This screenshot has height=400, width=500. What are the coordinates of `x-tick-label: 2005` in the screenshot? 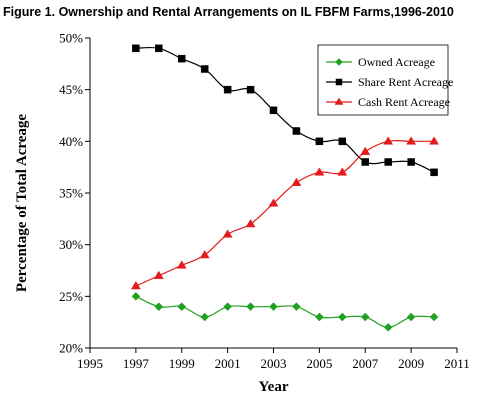 It's located at (319, 363).